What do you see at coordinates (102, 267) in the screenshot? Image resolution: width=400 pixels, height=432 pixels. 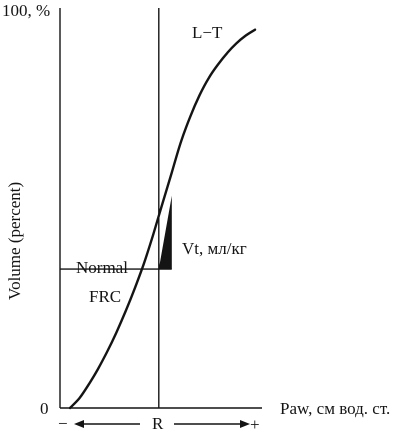 I see `frc-label-normal: Normal` at bounding box center [102, 267].